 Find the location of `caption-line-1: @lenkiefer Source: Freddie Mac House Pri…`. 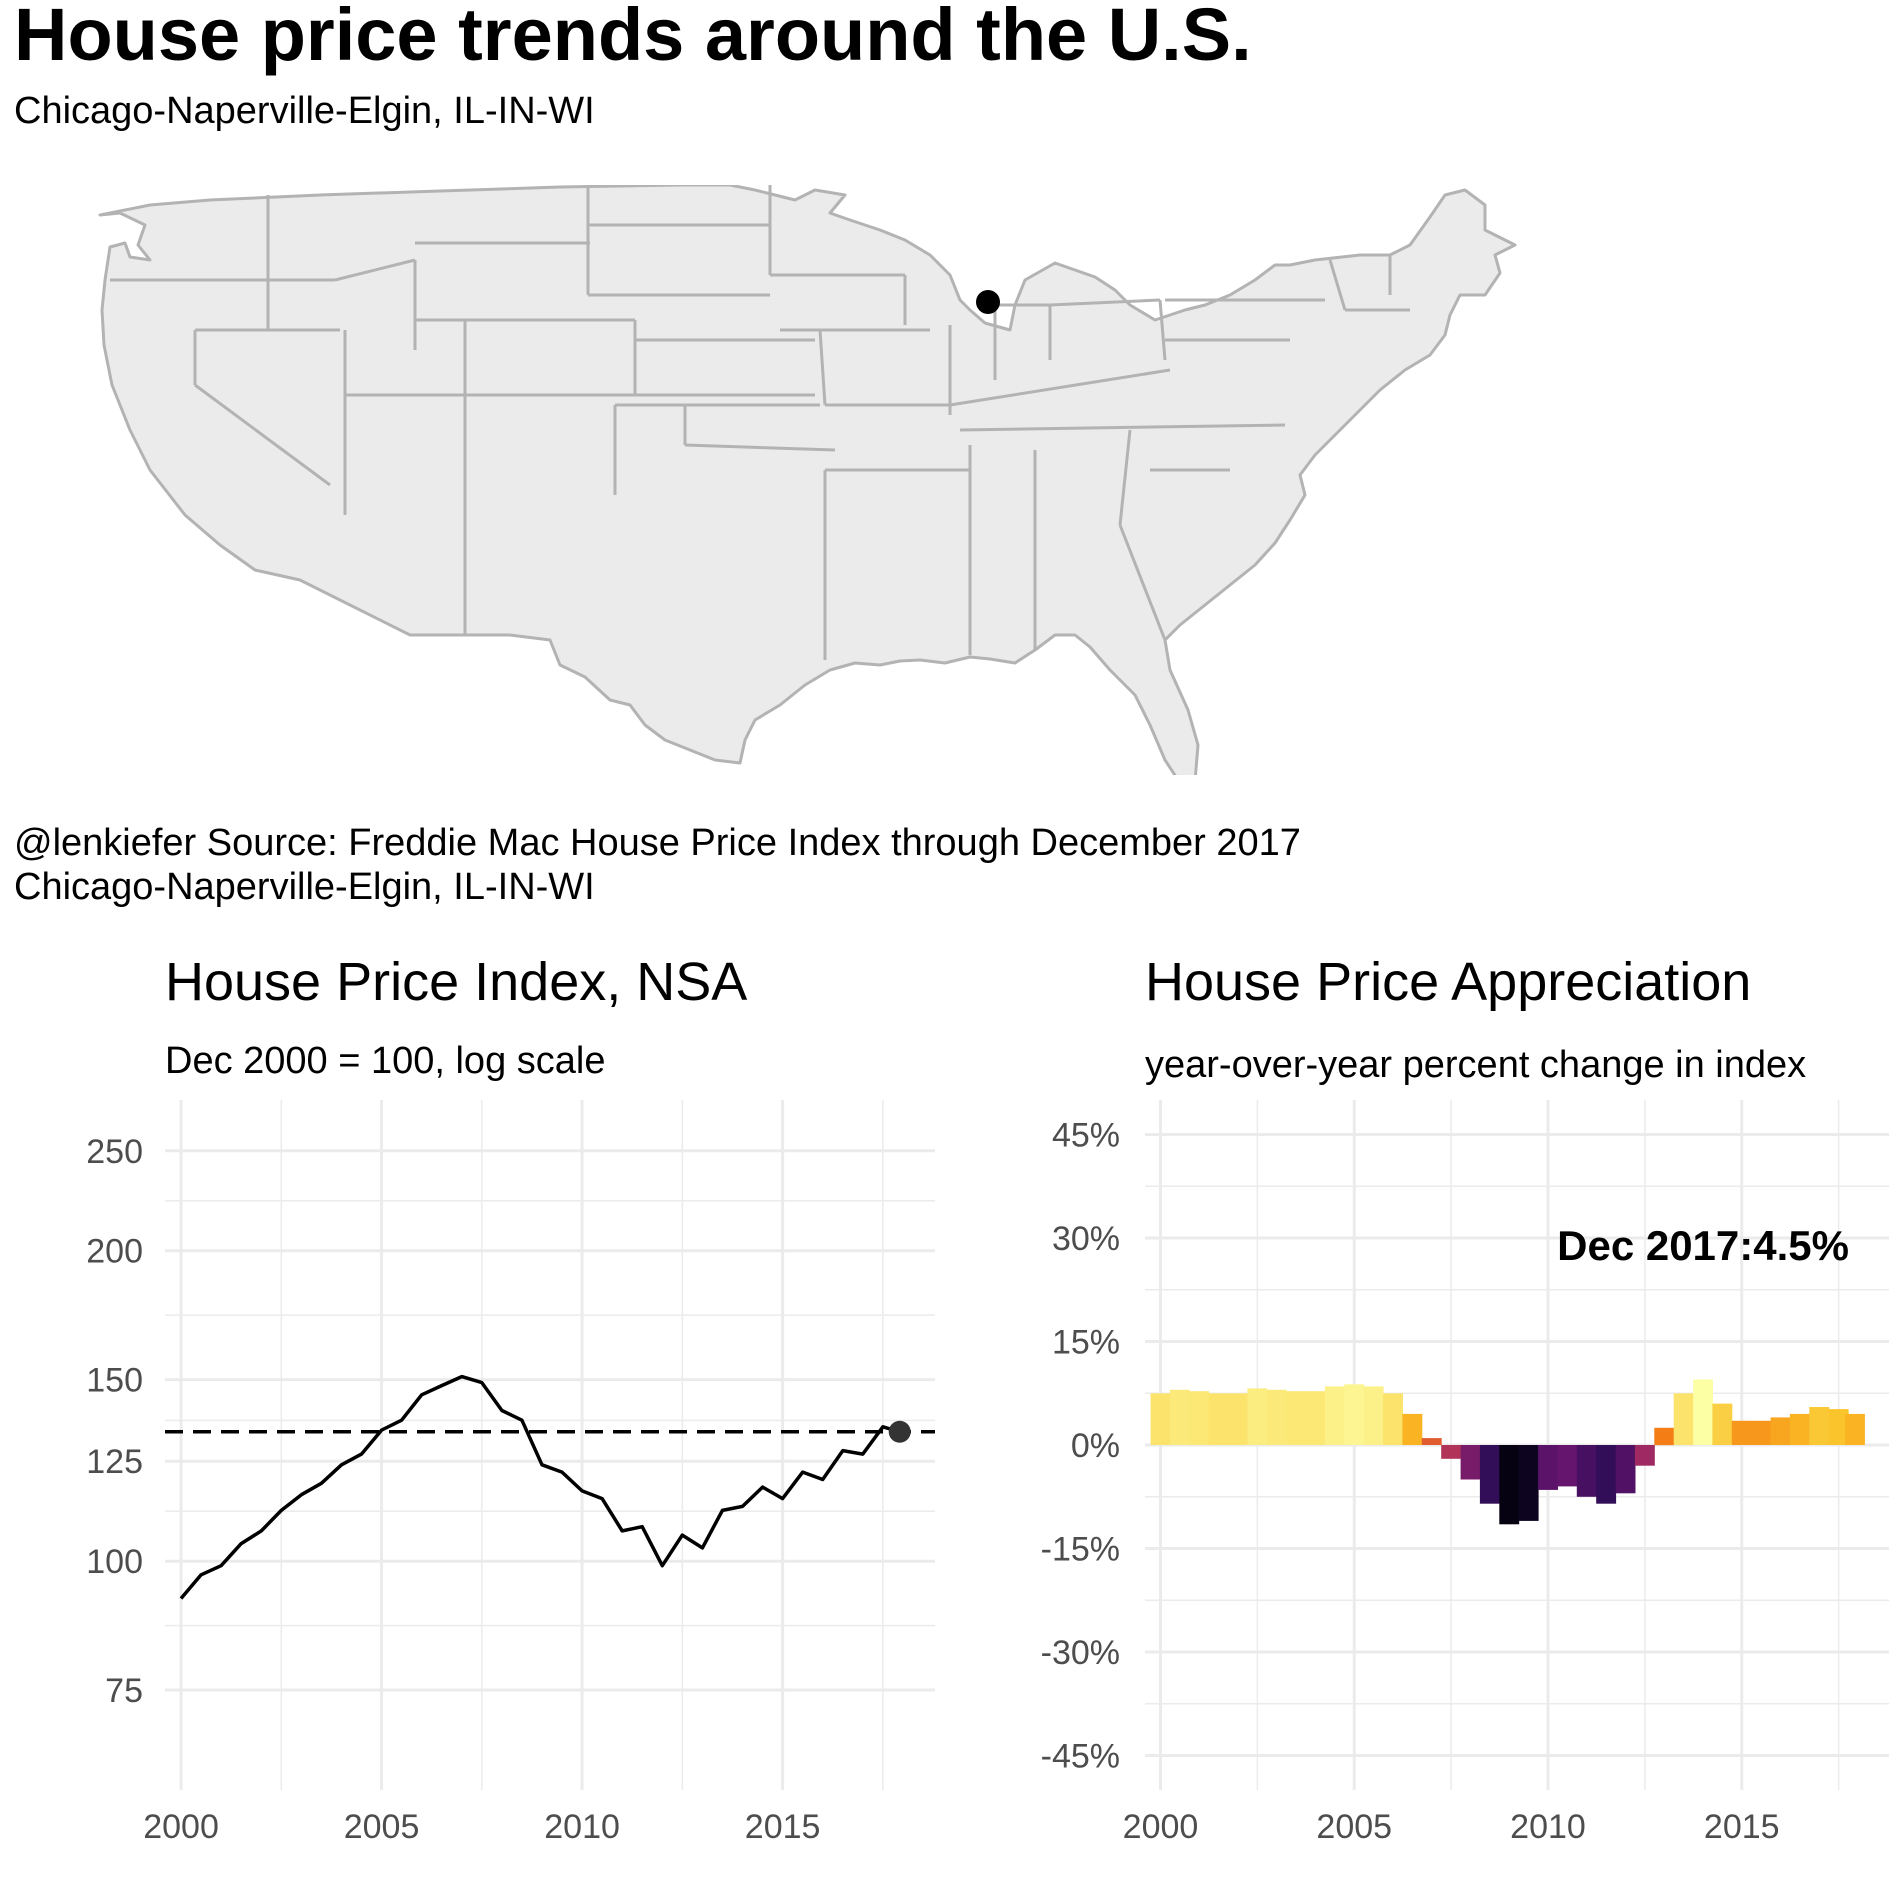

caption-line-1: @lenkiefer Source: Freddie Mac House Pri… is located at coordinates (657, 843).